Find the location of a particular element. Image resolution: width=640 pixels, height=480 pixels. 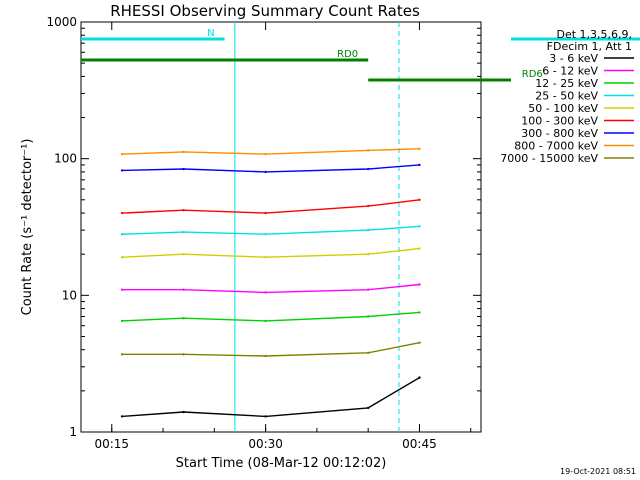

x-tick-label-2: 00:45 is located at coordinates (419, 444).